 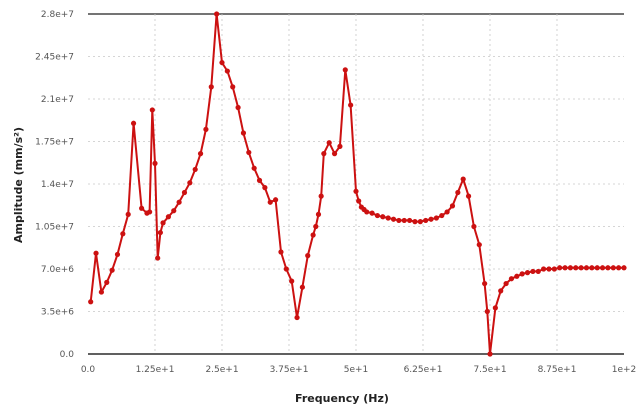 What do you see at coordinates (88, 370) in the screenshot?
I see `x-tick-label: 0.0` at bounding box center [88, 370].